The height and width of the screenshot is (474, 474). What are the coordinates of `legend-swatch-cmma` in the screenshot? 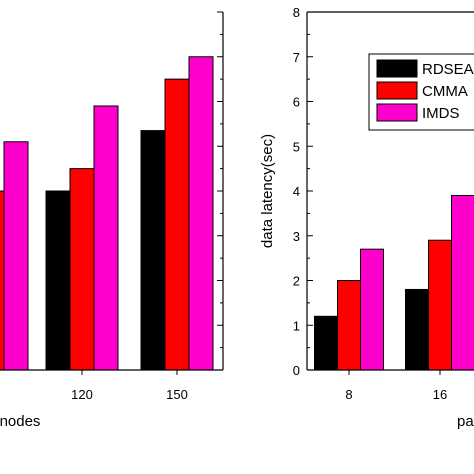 It's located at (397, 90).